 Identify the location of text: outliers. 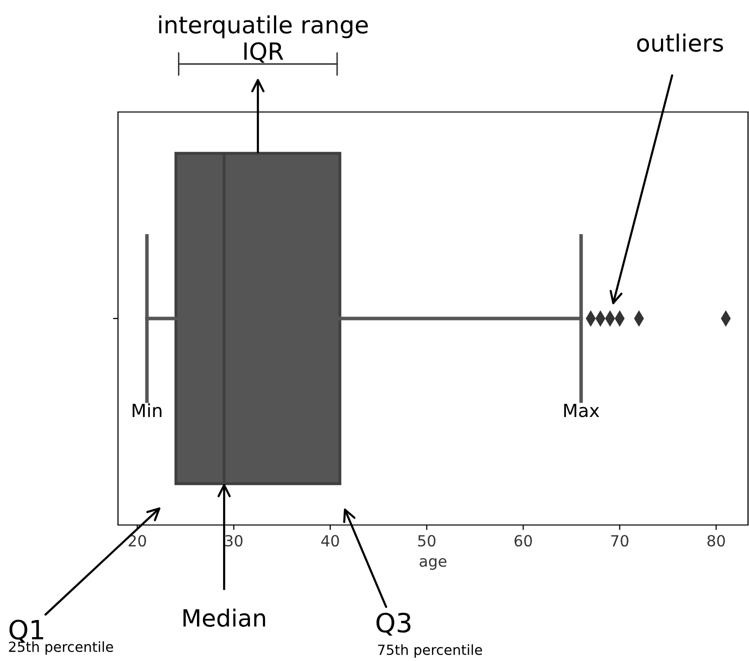
(680, 43).